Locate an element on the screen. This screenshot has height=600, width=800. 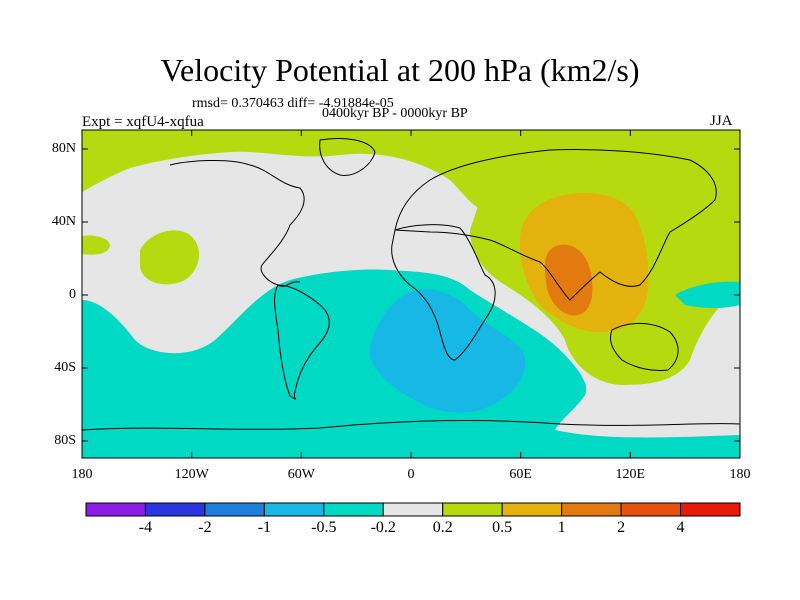
coastline-africa is located at coordinates (443, 292).